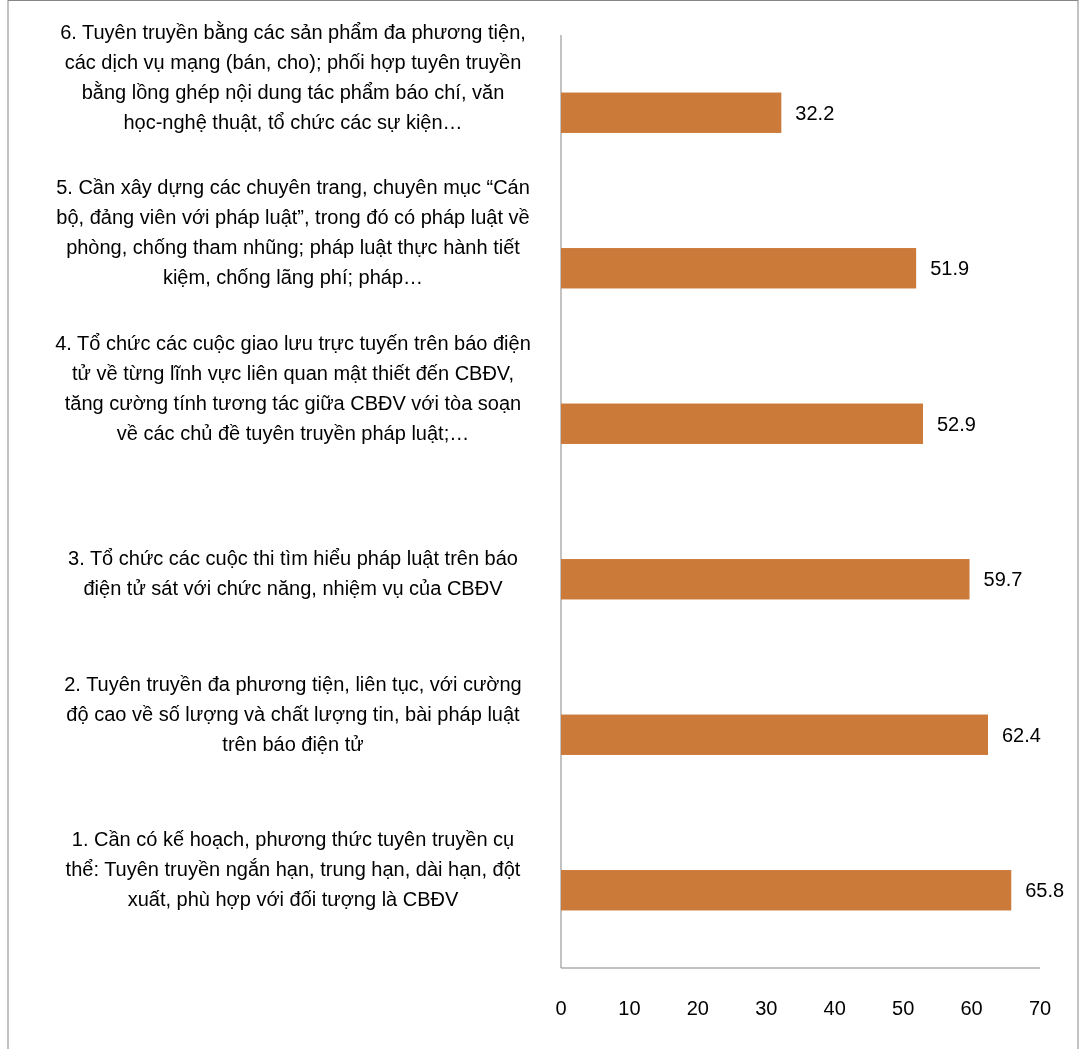  I want to click on y-tick-label: 1. Cần có kế hoạch, phương thức tuyên truyền cụ thể: Tuyên truyền ngắn hạn, trung hạn, dài hạn, đột xuất, phù hợp với đối tượng là CBĐV, so click(293, 869).